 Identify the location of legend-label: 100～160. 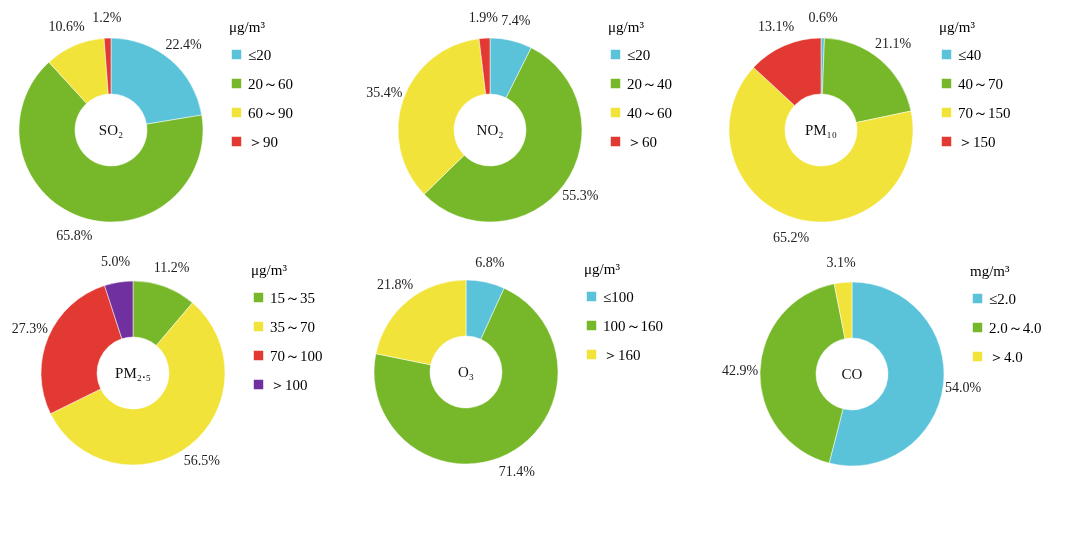
(633, 325).